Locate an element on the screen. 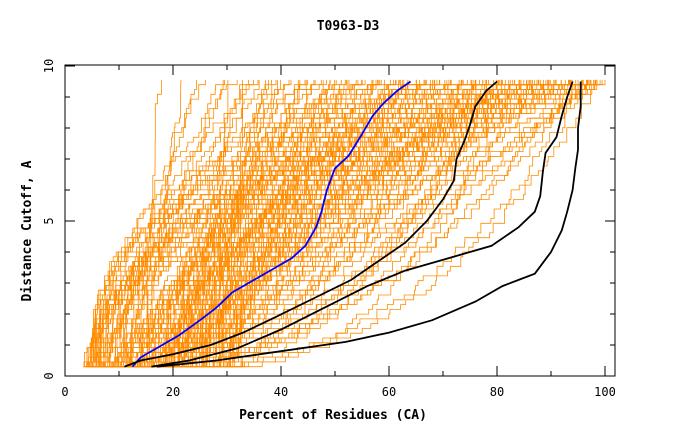 The image size is (680, 440). x-tick-label: 100 is located at coordinates (605, 392).